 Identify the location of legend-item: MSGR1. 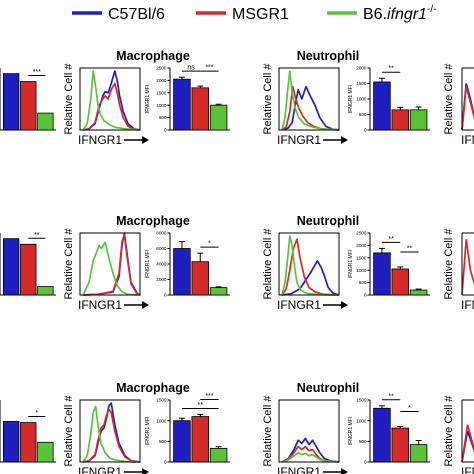
(242, 14).